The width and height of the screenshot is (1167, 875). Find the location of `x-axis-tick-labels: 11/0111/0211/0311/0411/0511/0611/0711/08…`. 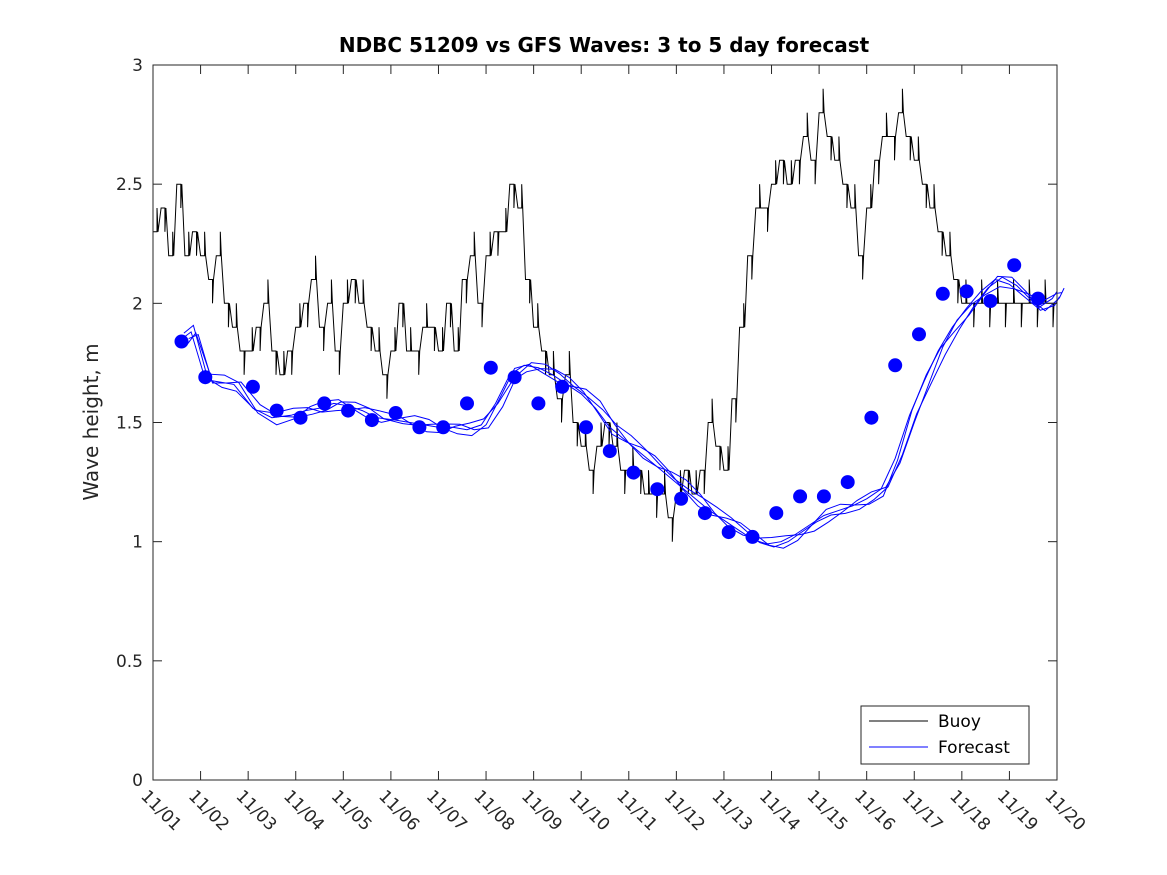

x-axis-tick-labels: 11/0111/0211/0311/0411/0511/0611/0711/08… is located at coordinates (612, 810).